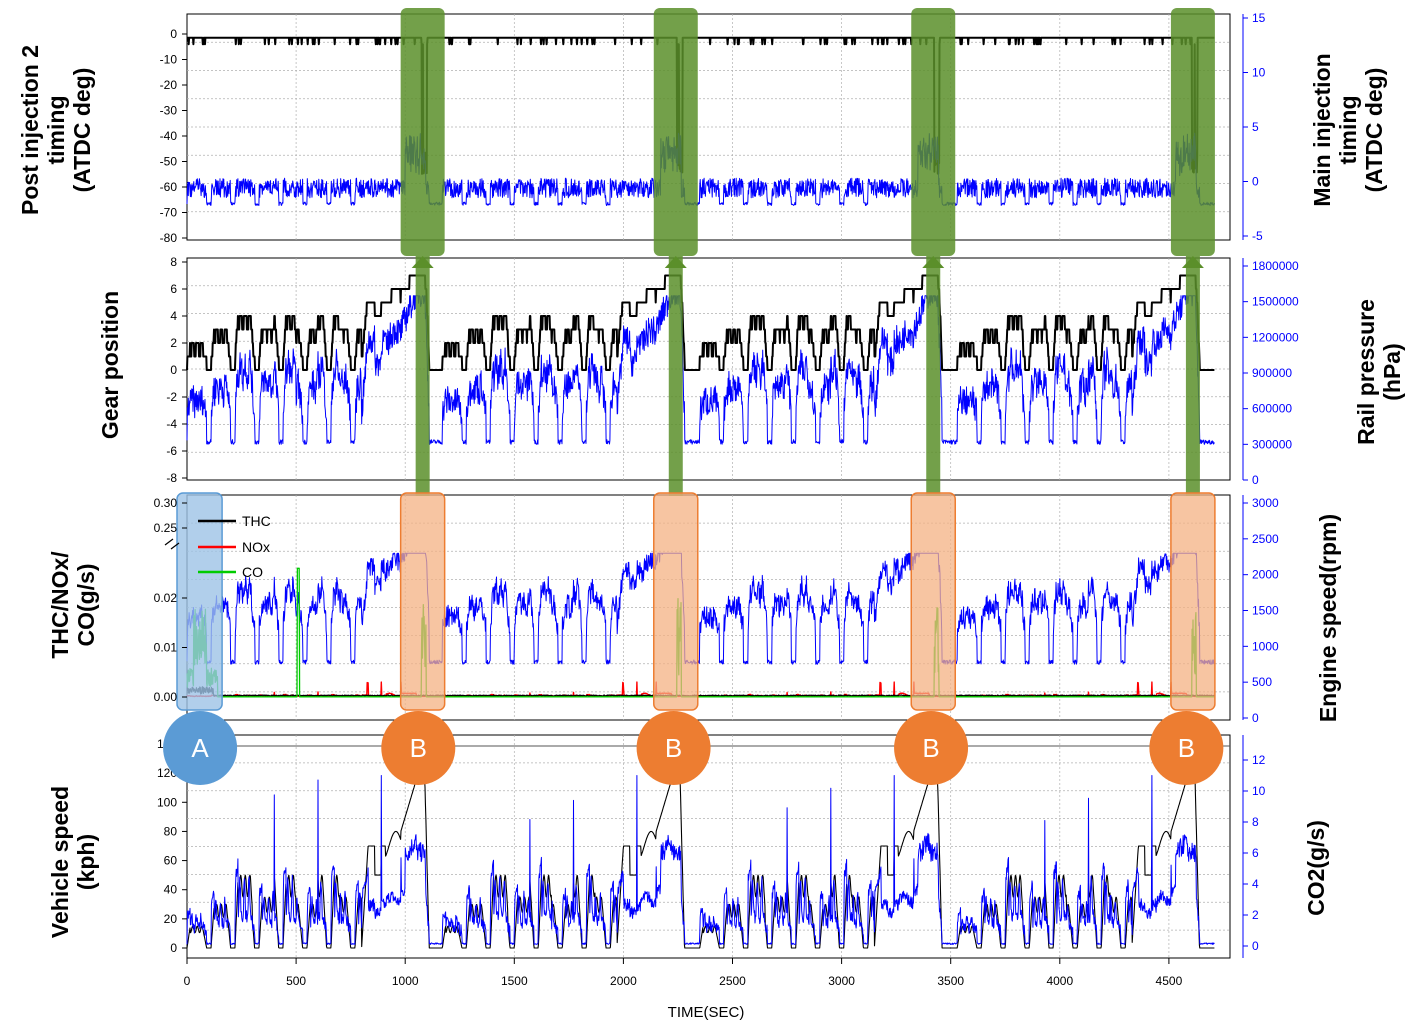 The width and height of the screenshot is (1414, 1024). Describe the element at coordinates (1255, 915) in the screenshot. I see `panel4-right-tick: 2` at that location.